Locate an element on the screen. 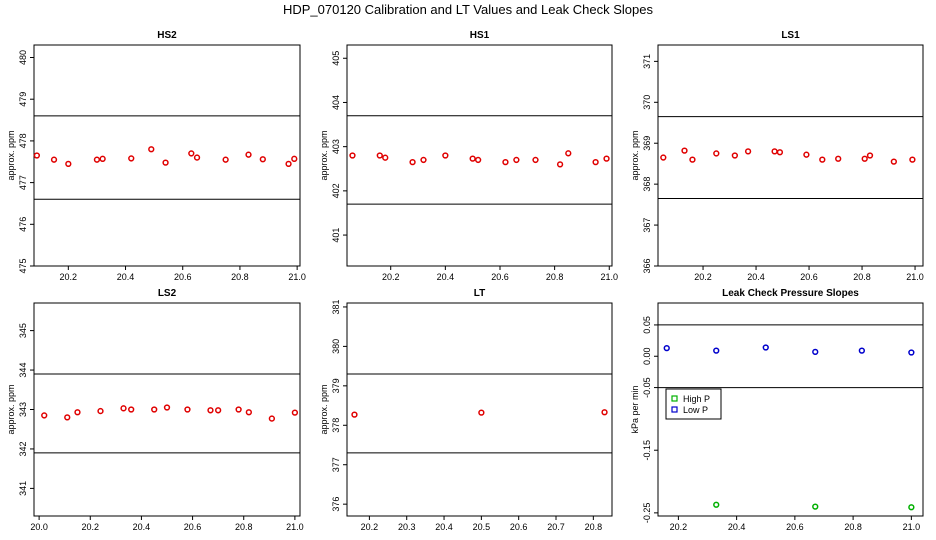 This screenshot has width=936, height=540. y-tick-label: 366 is located at coordinates (647, 265).